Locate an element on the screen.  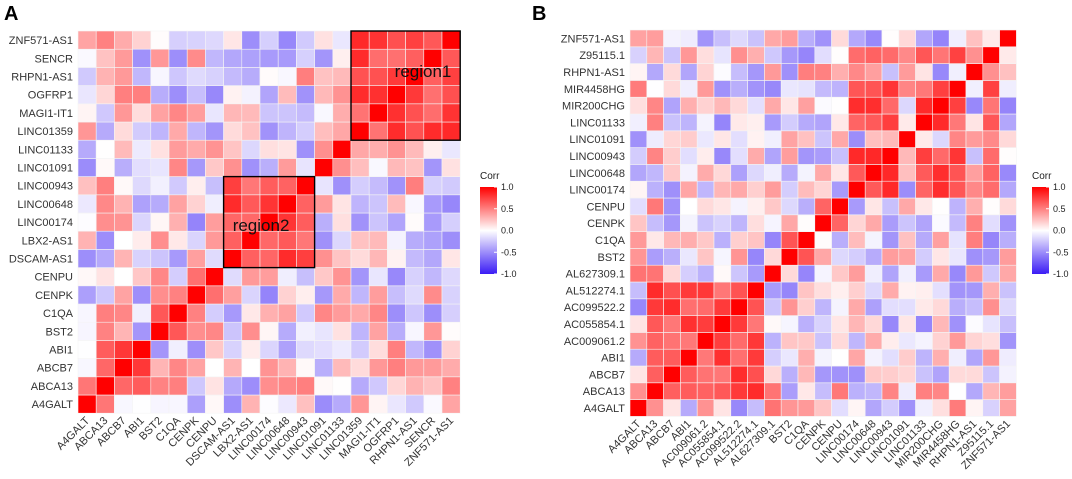
panel-a-region-label: region2 is located at coordinates (261, 225).